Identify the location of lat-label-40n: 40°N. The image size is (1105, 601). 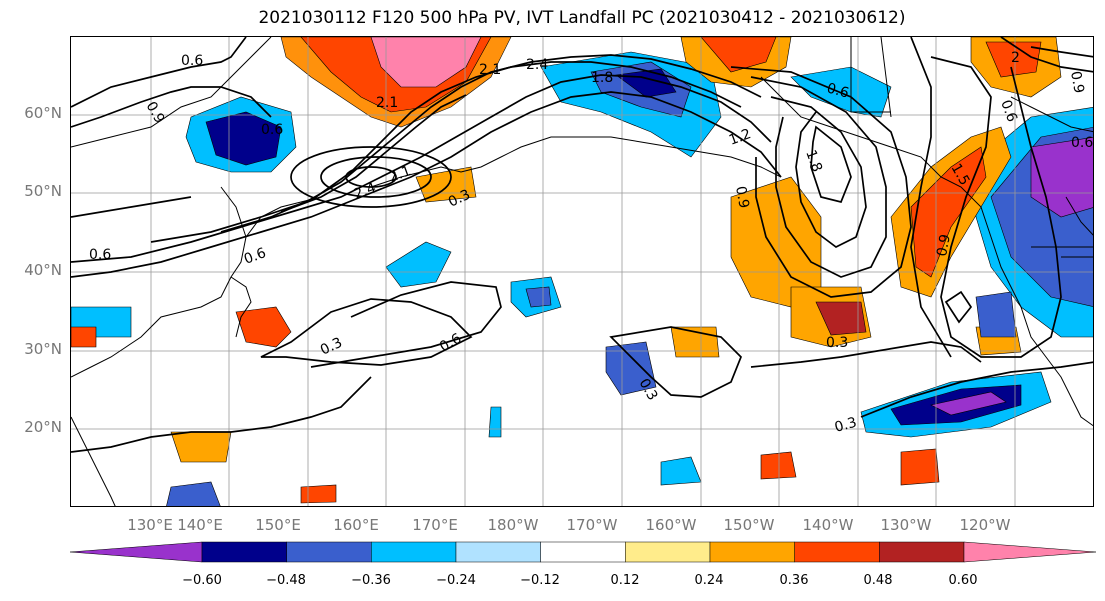
(43, 270).